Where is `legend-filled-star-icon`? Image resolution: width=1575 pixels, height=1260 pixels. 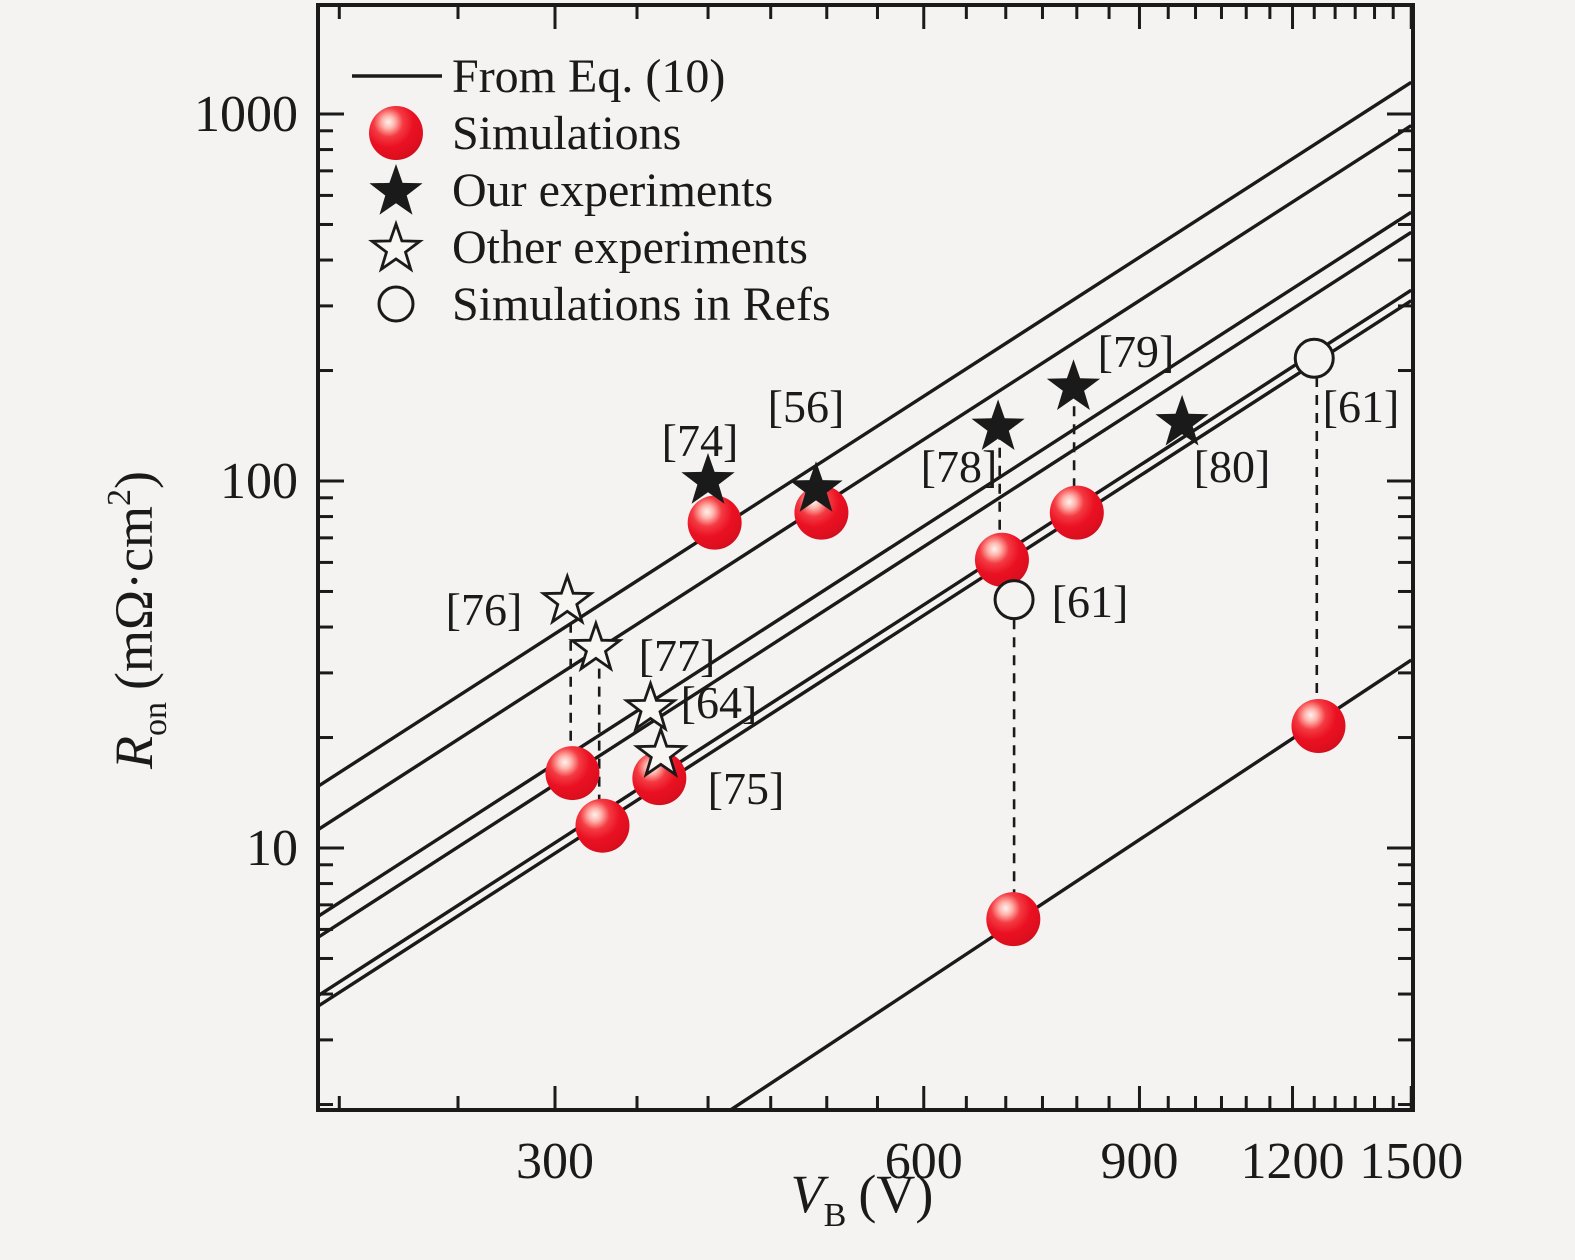 legend-filled-star-icon is located at coordinates (396, 189).